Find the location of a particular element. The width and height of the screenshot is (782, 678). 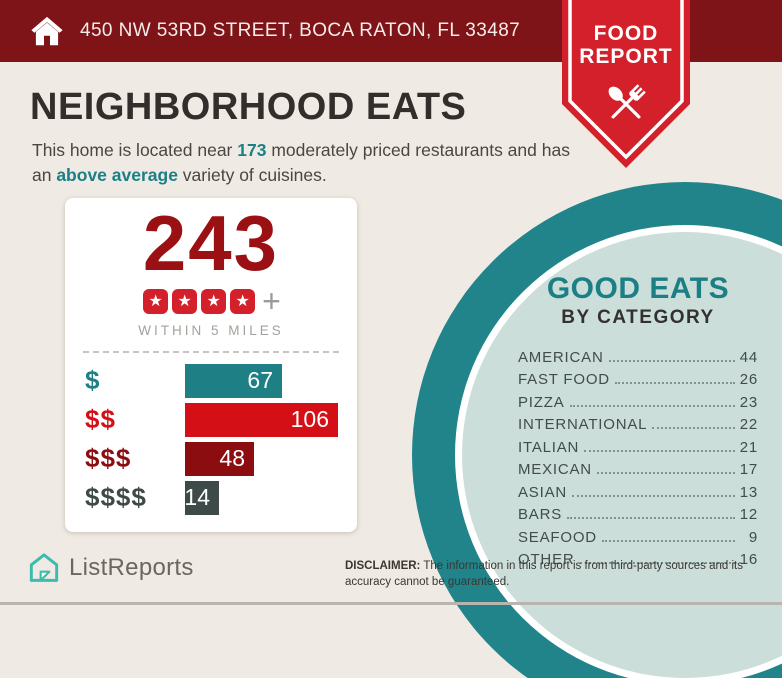

category-value: 23 is located at coordinates (748, 402).